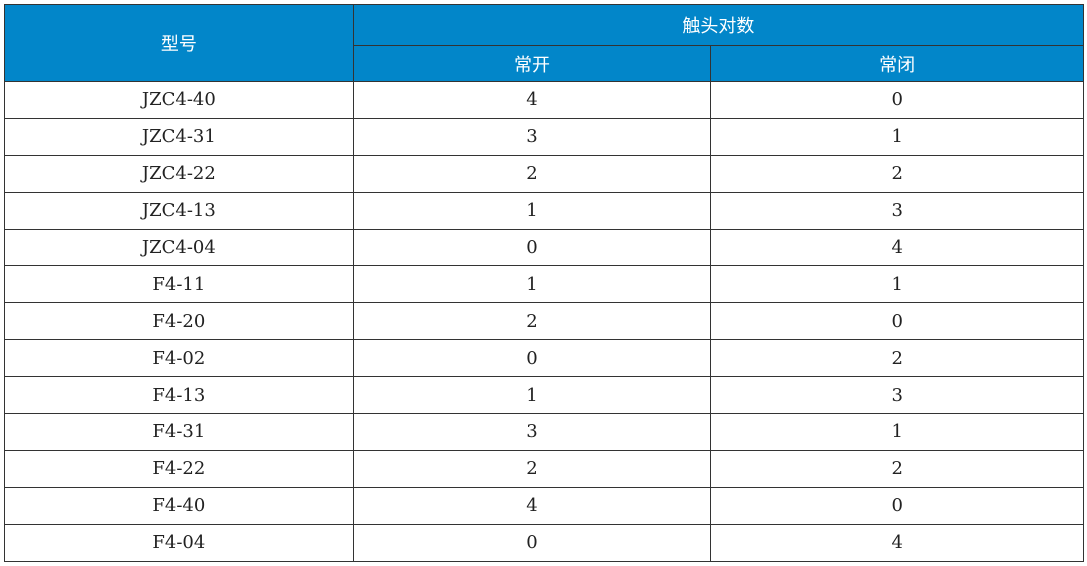  Describe the element at coordinates (179, 321) in the screenshot. I see `model-cell: F4-20` at that location.